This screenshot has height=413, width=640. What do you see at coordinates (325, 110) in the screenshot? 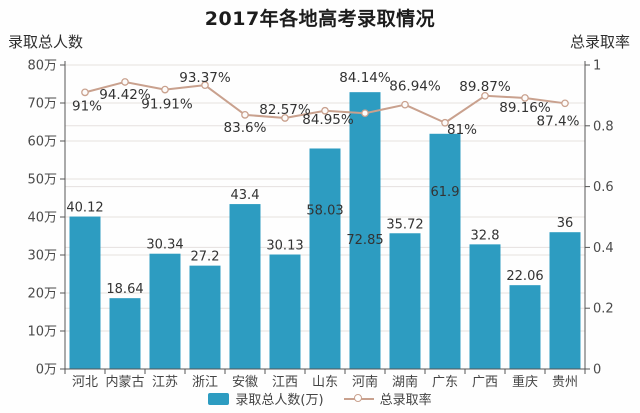
I see `line-point-山东` at bounding box center [325, 110].